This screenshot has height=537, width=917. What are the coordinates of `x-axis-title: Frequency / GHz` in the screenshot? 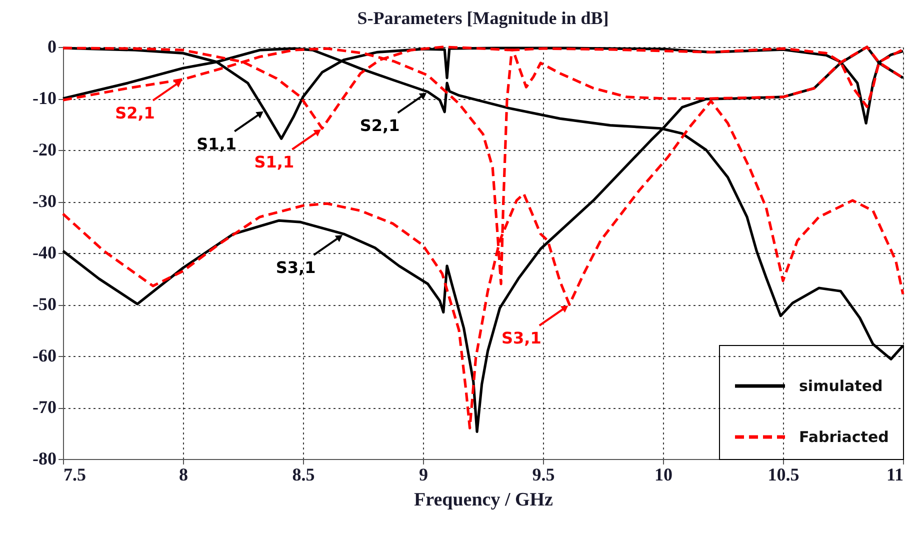 It's located at (484, 500).